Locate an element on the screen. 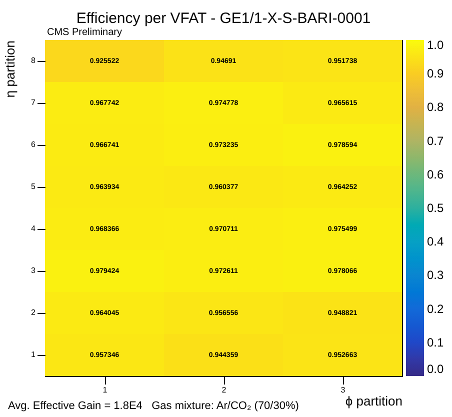  y-tick-label: 3 is located at coordinates (33, 270).